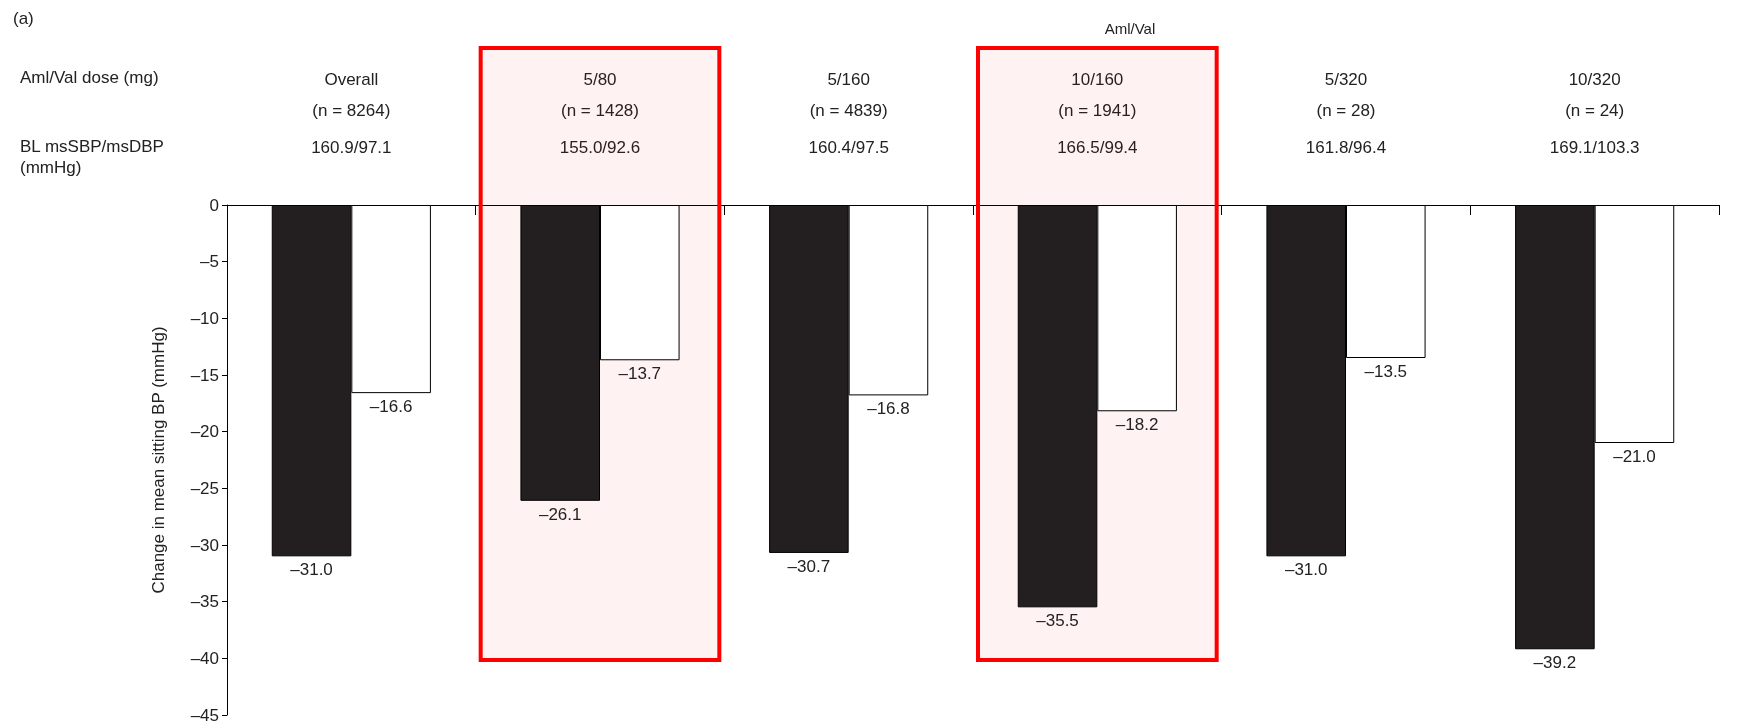  Describe the element at coordinates (351, 79) in the screenshot. I see `x-tick-label: Overall` at that location.